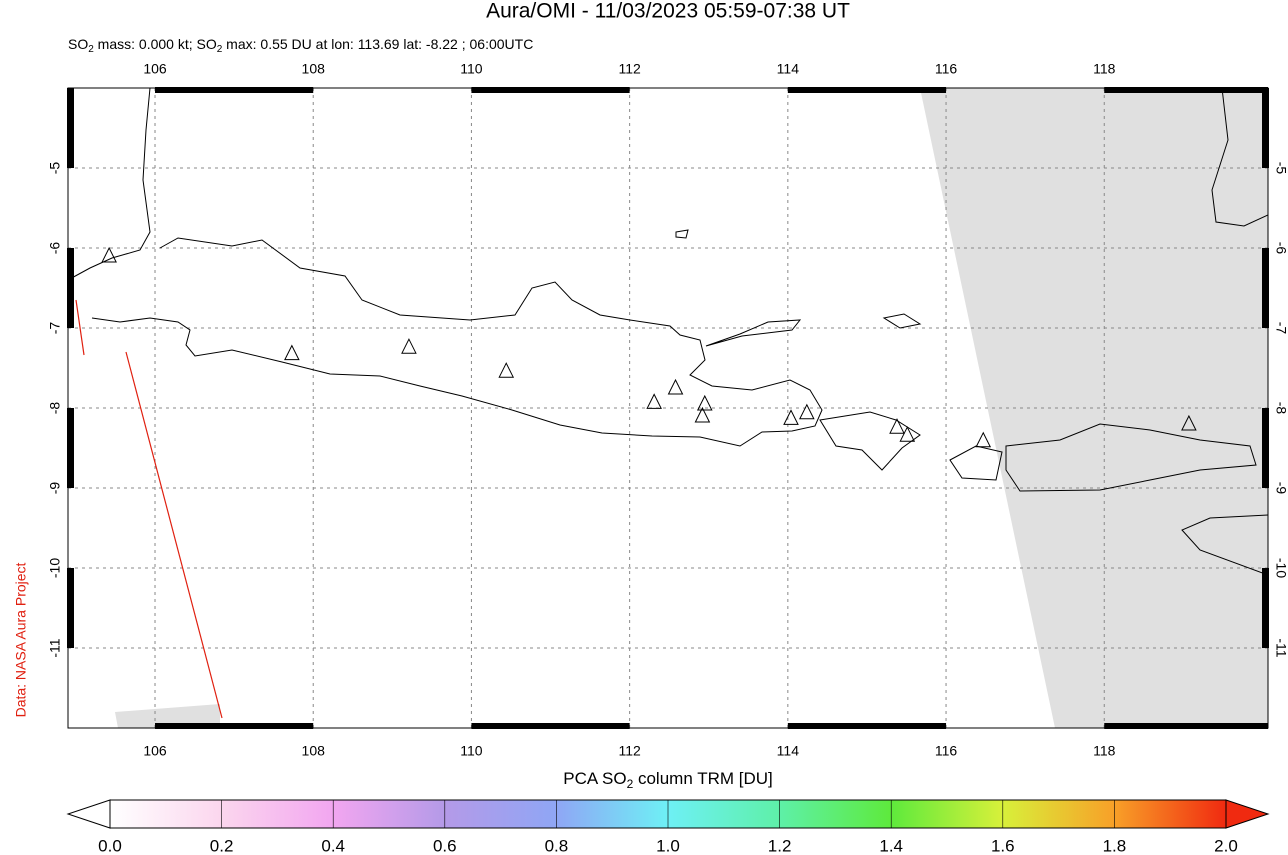 This screenshot has width=1288, height=855. Describe the element at coordinates (1247, 814) in the screenshot. I see `colorbar-over` at that location.